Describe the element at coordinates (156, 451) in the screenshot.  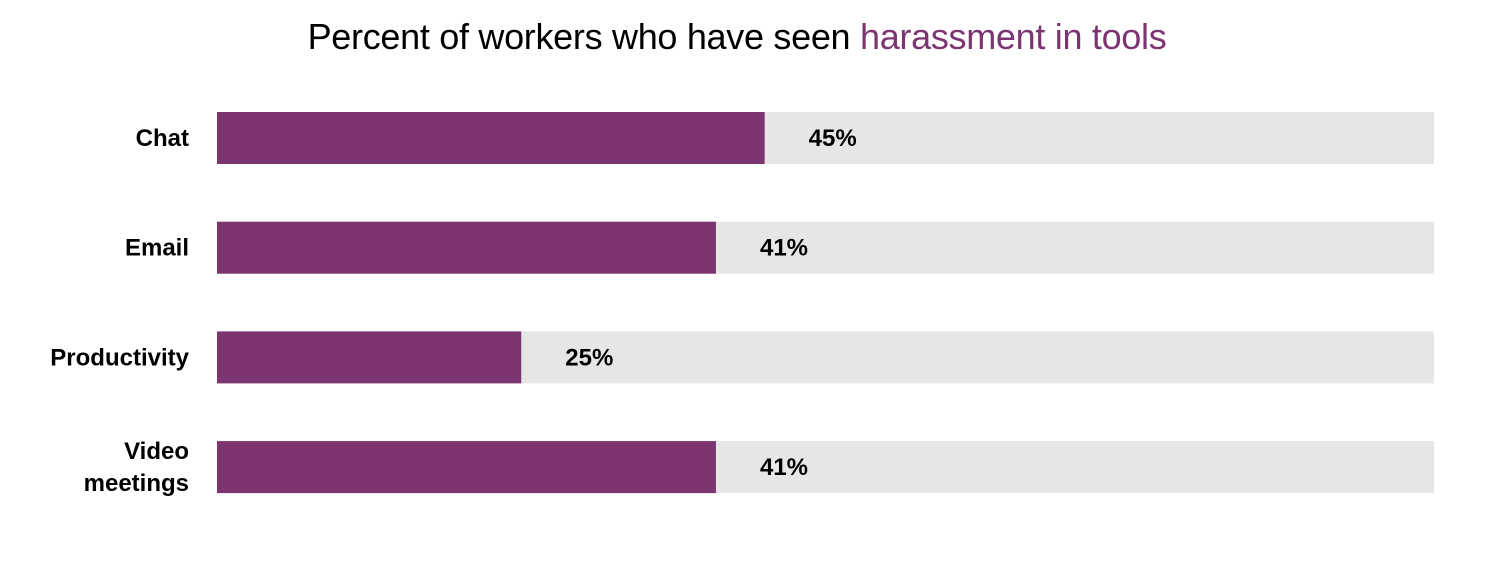
I see `category-label-line: Video` at that location.